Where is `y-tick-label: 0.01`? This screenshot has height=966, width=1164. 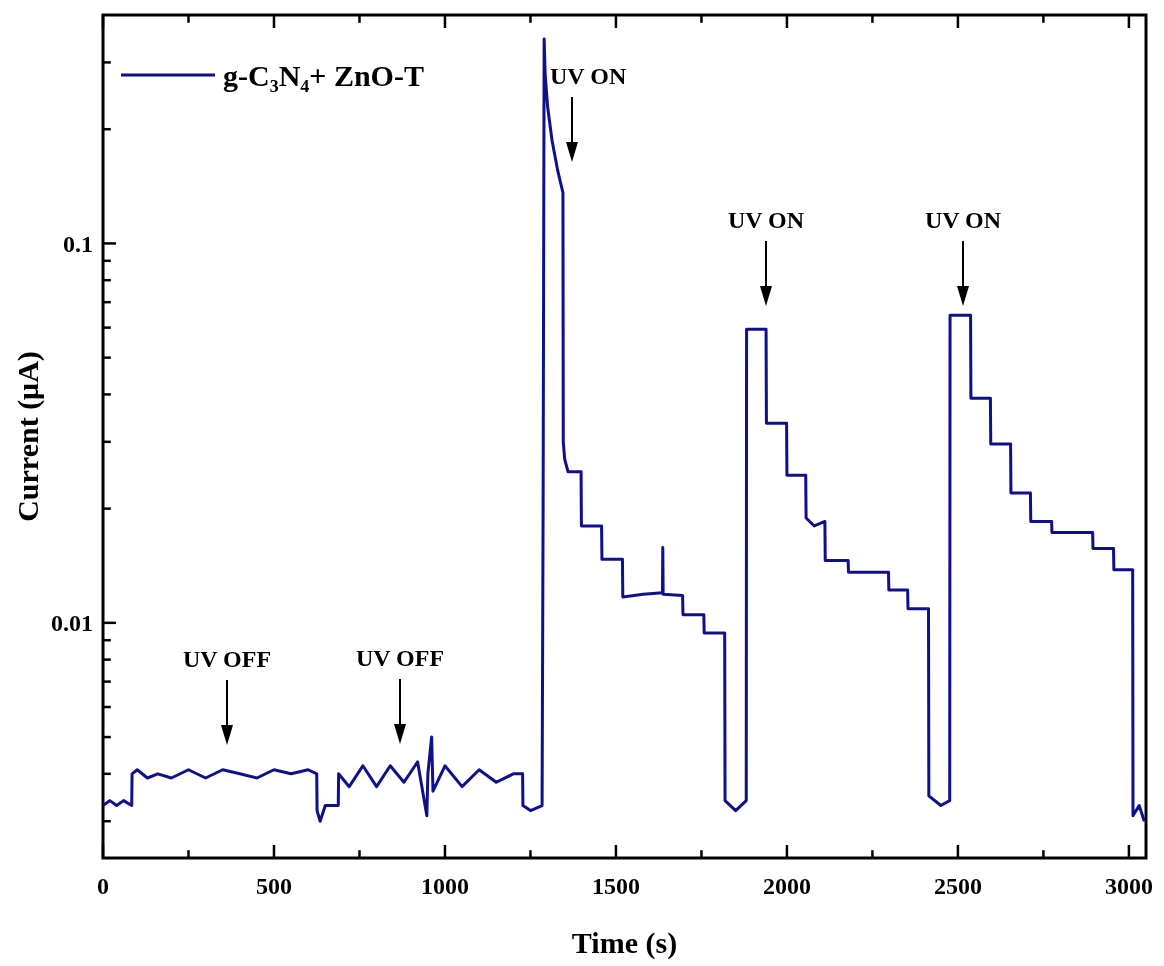
y-tick-label: 0.01 is located at coordinates (72, 623).